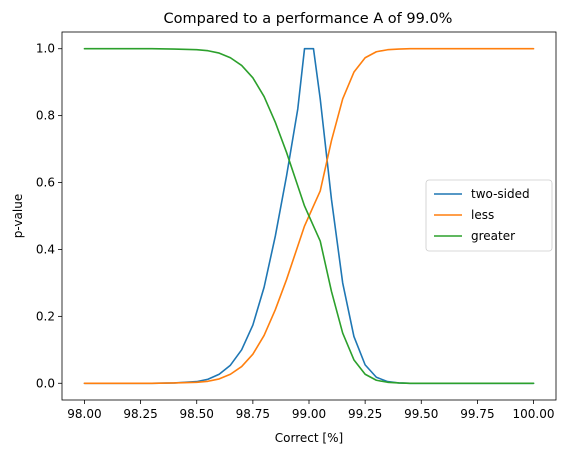 The width and height of the screenshot is (568, 455). I want to click on y-axis: 0.0 0.2 0.4 0.6 0.8 1.0, so click(49, 216).